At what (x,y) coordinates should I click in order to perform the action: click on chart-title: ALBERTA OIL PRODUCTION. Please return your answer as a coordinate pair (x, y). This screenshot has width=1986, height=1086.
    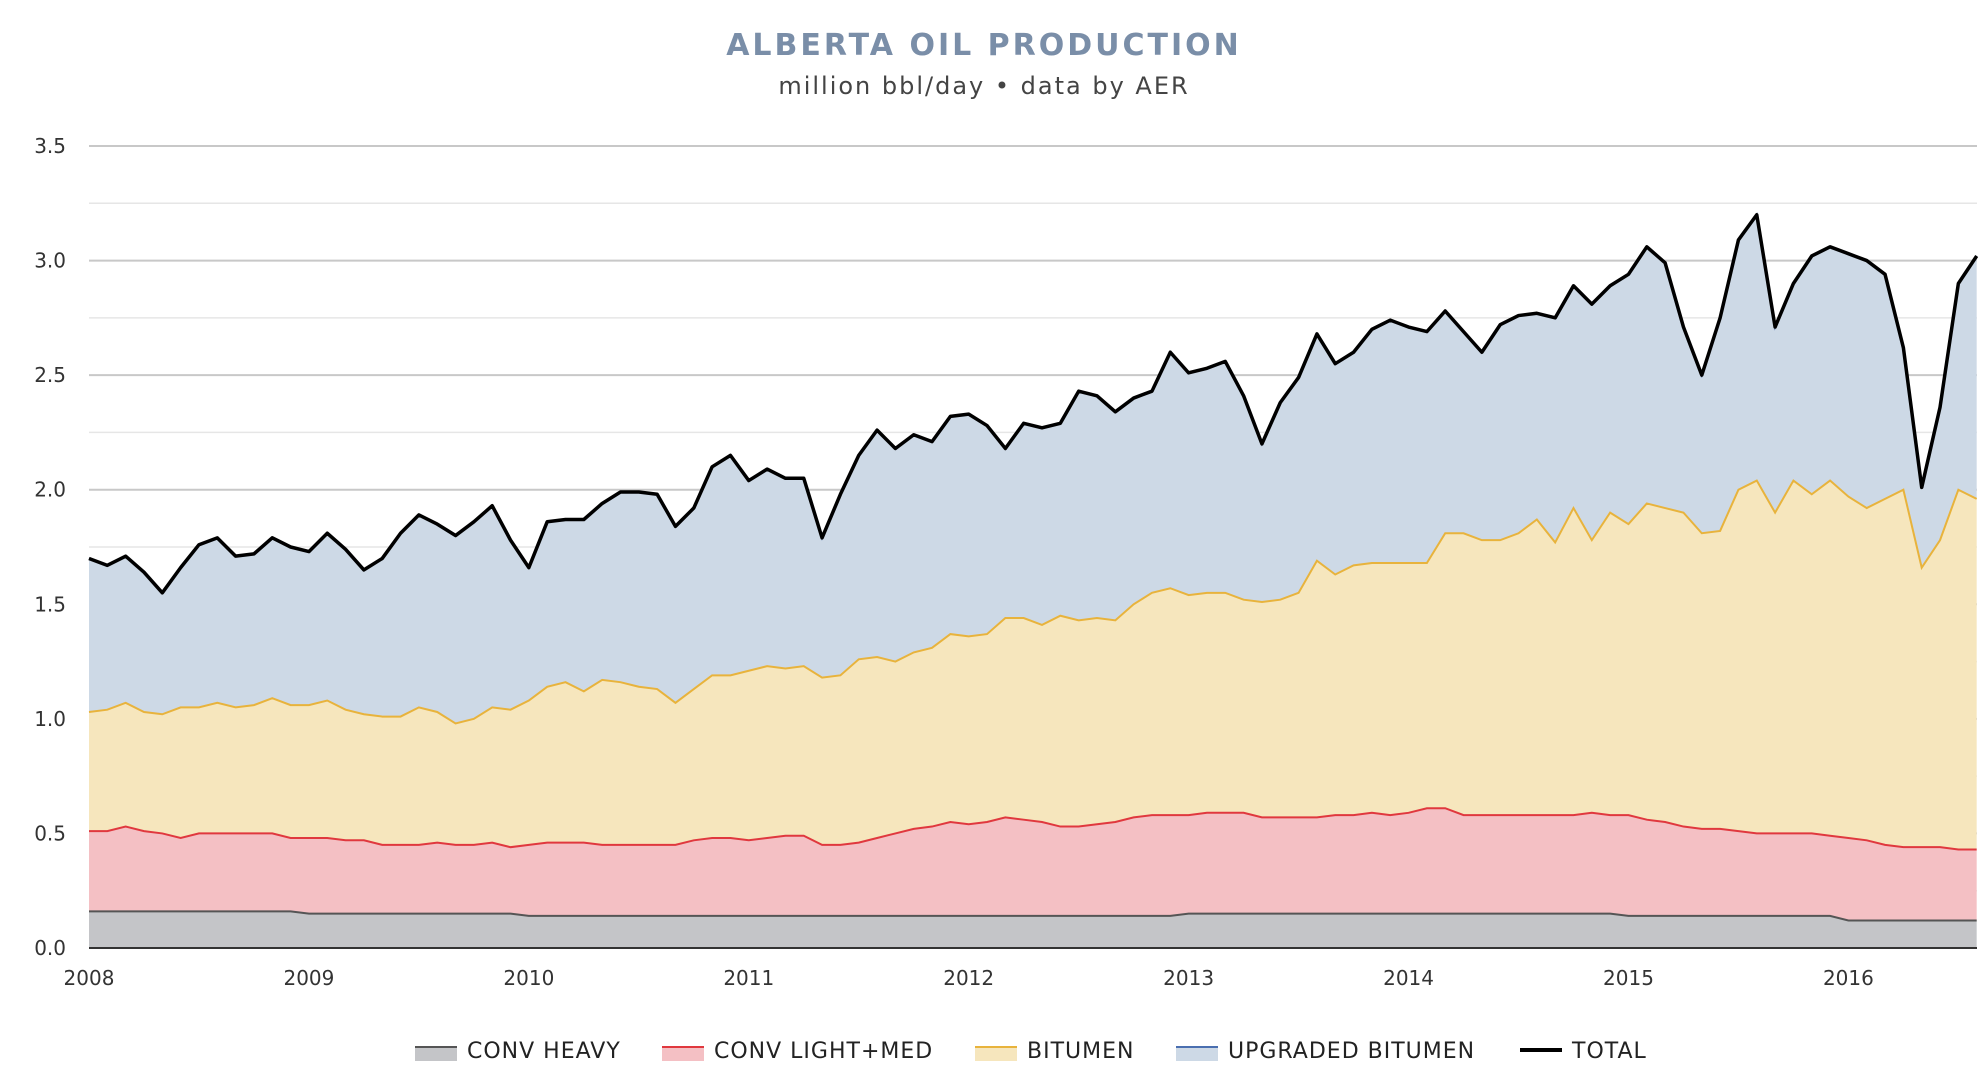
    Looking at the image, I should click on (984, 45).